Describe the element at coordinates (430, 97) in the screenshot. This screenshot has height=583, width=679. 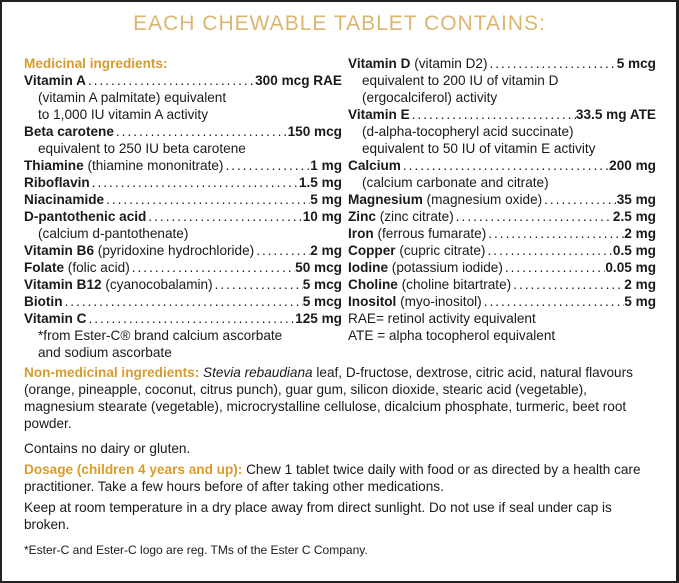
I see `ingredient-note: (ergocalciferol) activity` at that location.